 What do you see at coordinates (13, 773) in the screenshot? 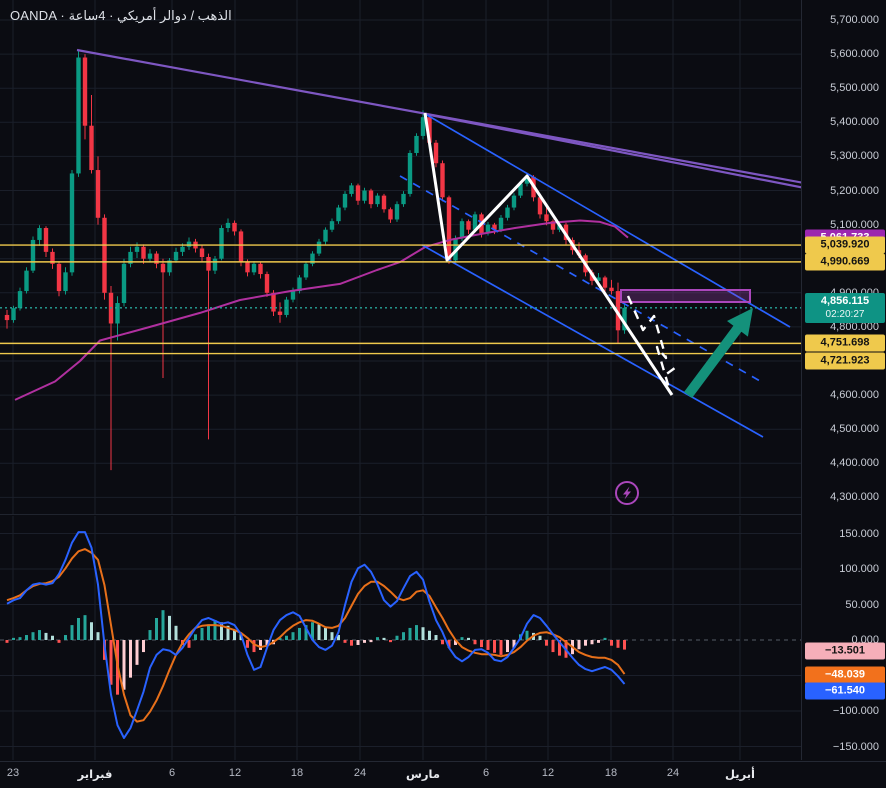
I see `day-tick-label: 23` at bounding box center [13, 773].